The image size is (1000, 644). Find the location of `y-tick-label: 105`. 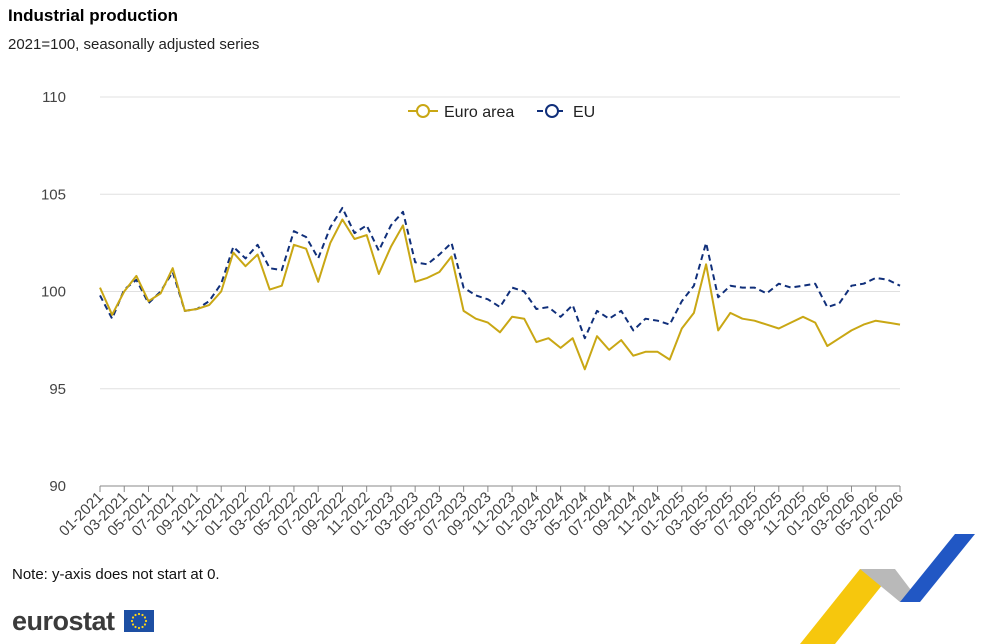

y-tick-label: 105 is located at coordinates (53, 194).